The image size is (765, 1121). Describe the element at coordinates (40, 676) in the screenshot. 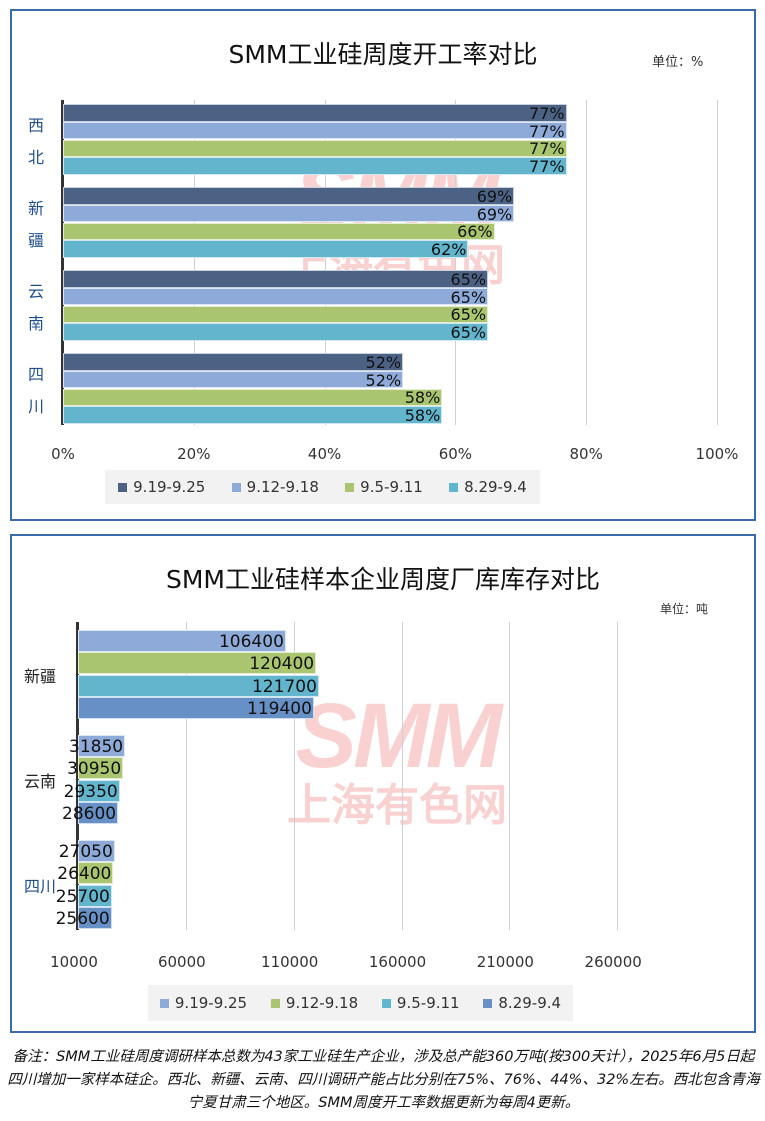

I see `category-label: 新疆` at that location.